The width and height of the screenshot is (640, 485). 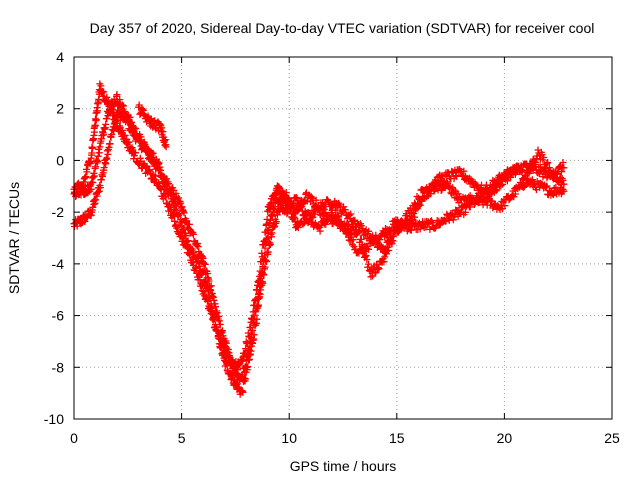 What do you see at coordinates (58, 316) in the screenshot?
I see `y-tick-label: -6` at bounding box center [58, 316].